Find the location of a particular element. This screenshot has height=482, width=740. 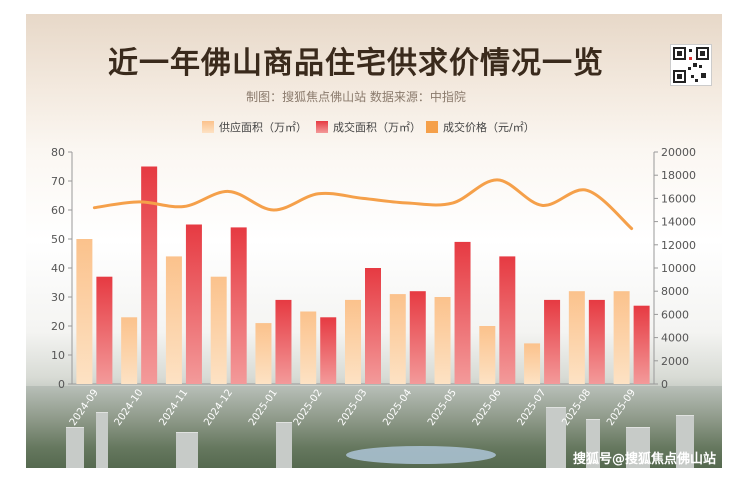

x-tick-label: 2025-08 is located at coordinates (576, 407).